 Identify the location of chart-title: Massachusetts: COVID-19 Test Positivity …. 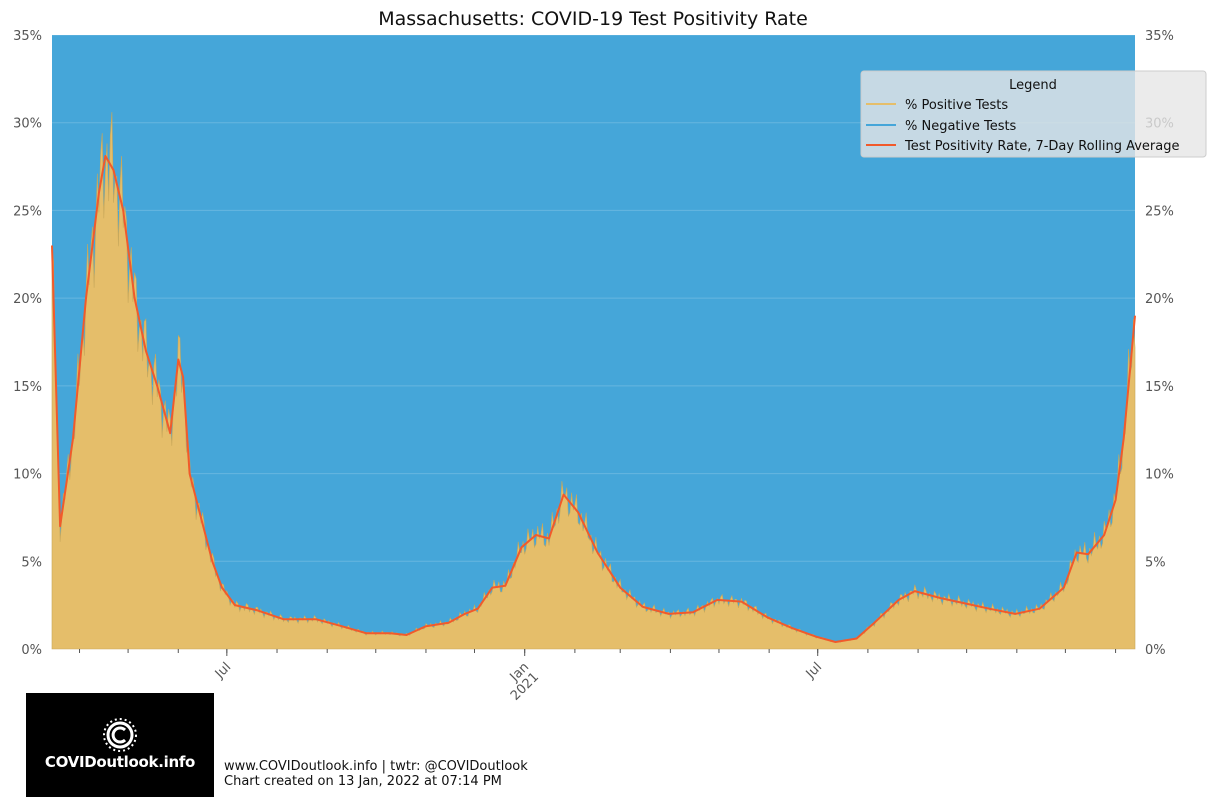
(593, 19).